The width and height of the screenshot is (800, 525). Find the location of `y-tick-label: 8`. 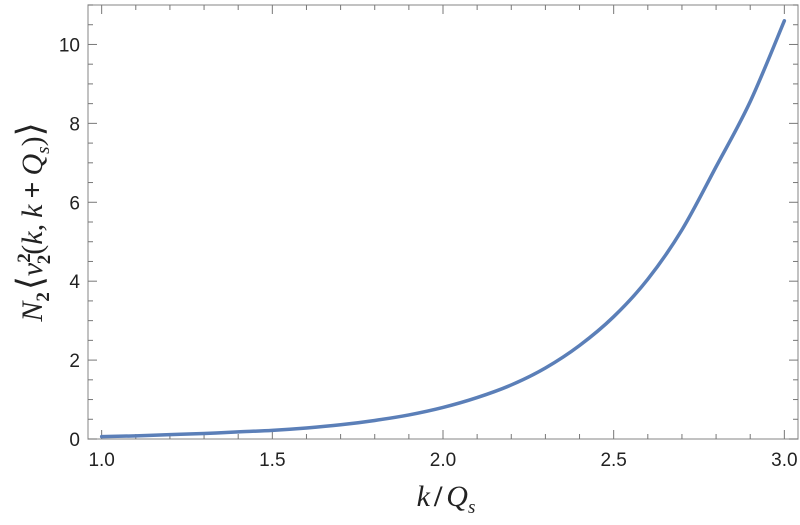

y-tick-label: 8 is located at coordinates (74, 124).